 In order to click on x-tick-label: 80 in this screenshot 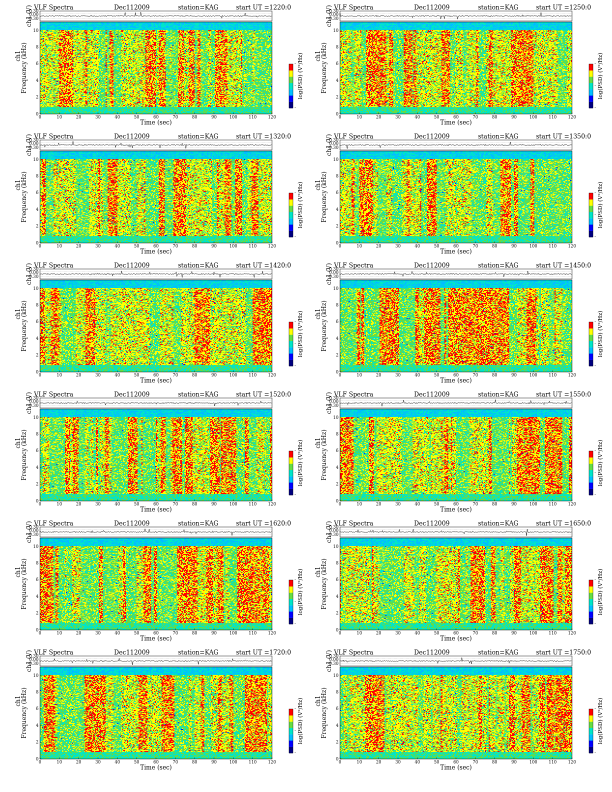, I will do `click(495, 762)`.